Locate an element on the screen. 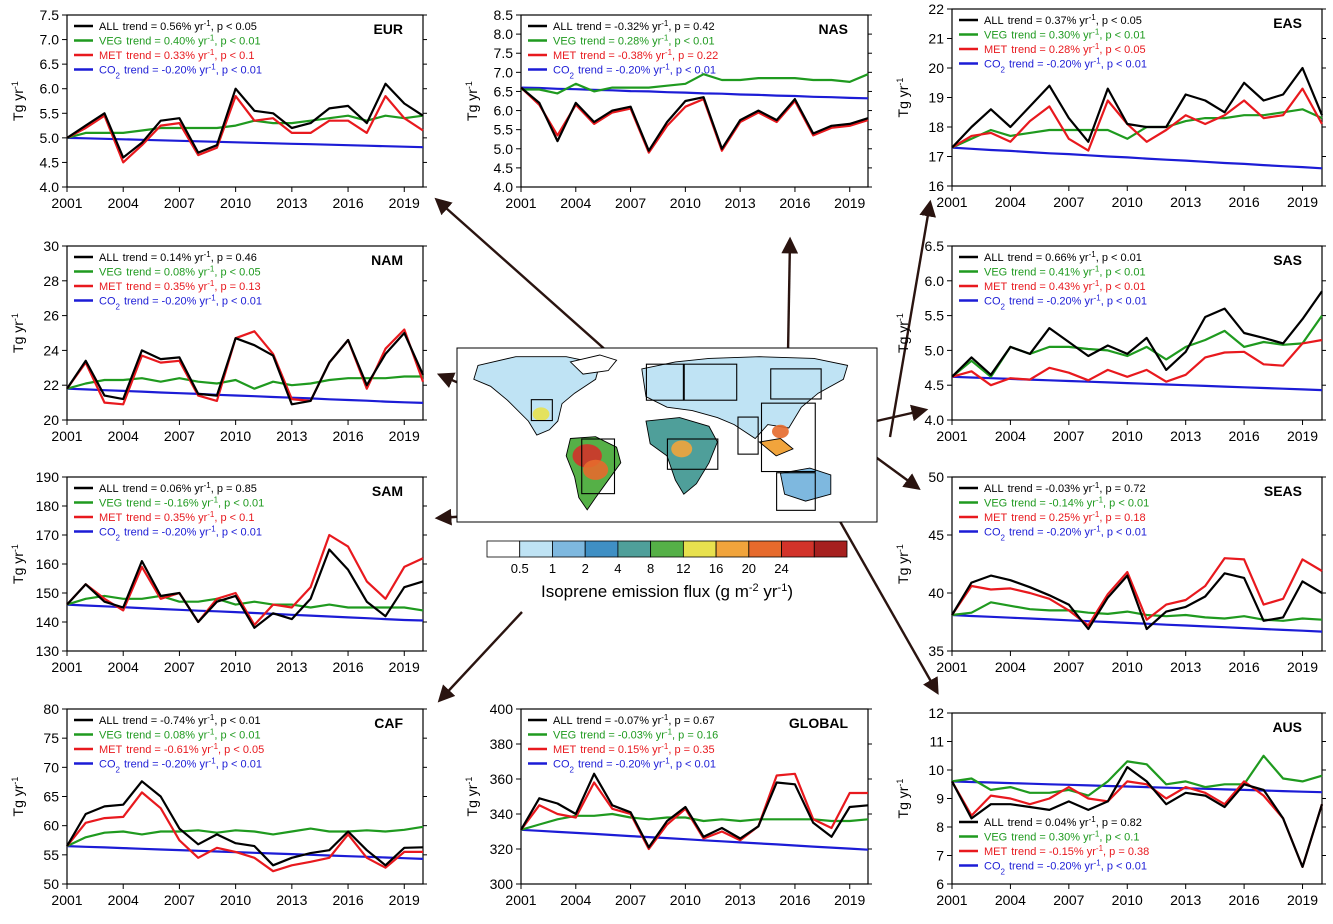 The width and height of the screenshot is (1333, 924). legend-name: CO is located at coordinates (992, 65).